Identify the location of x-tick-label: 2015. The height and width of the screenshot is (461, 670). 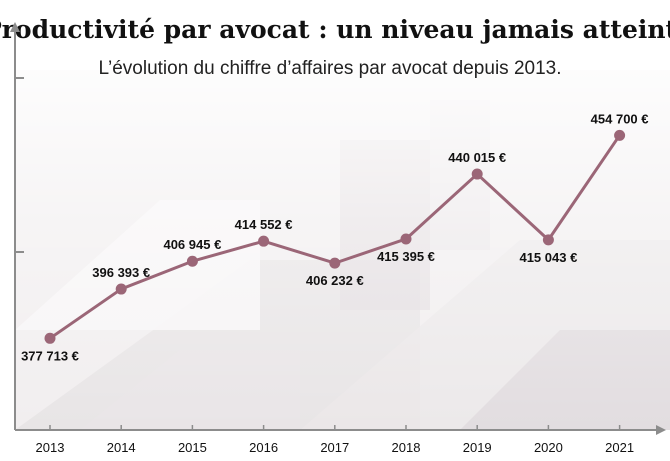
(192, 447).